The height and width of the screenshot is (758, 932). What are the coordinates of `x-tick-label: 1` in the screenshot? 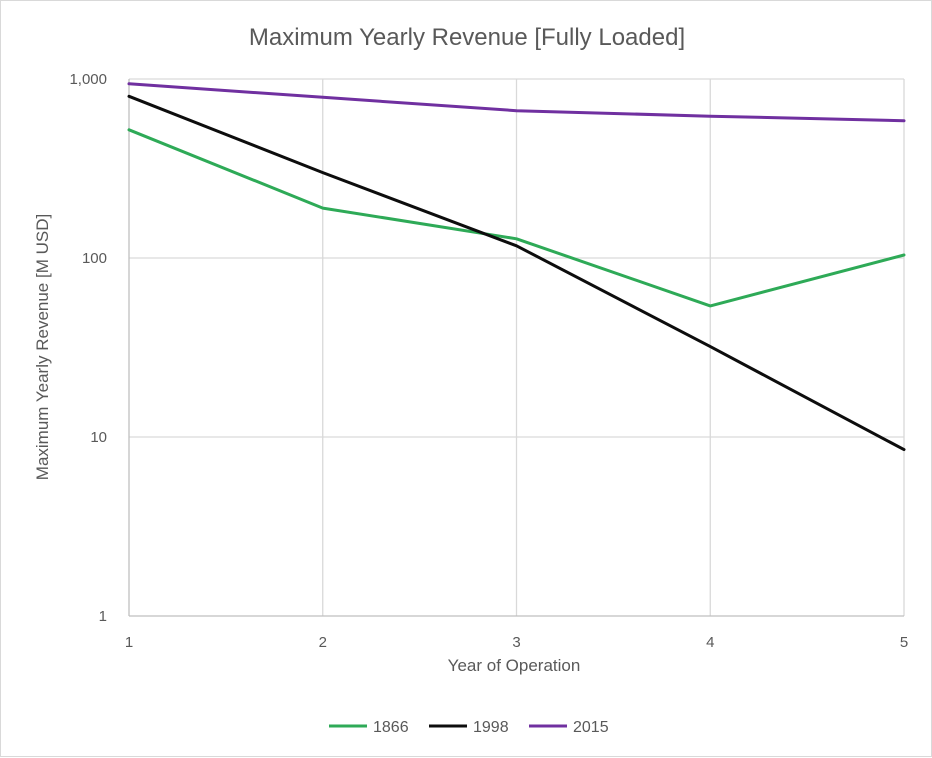 It's located at (129, 642).